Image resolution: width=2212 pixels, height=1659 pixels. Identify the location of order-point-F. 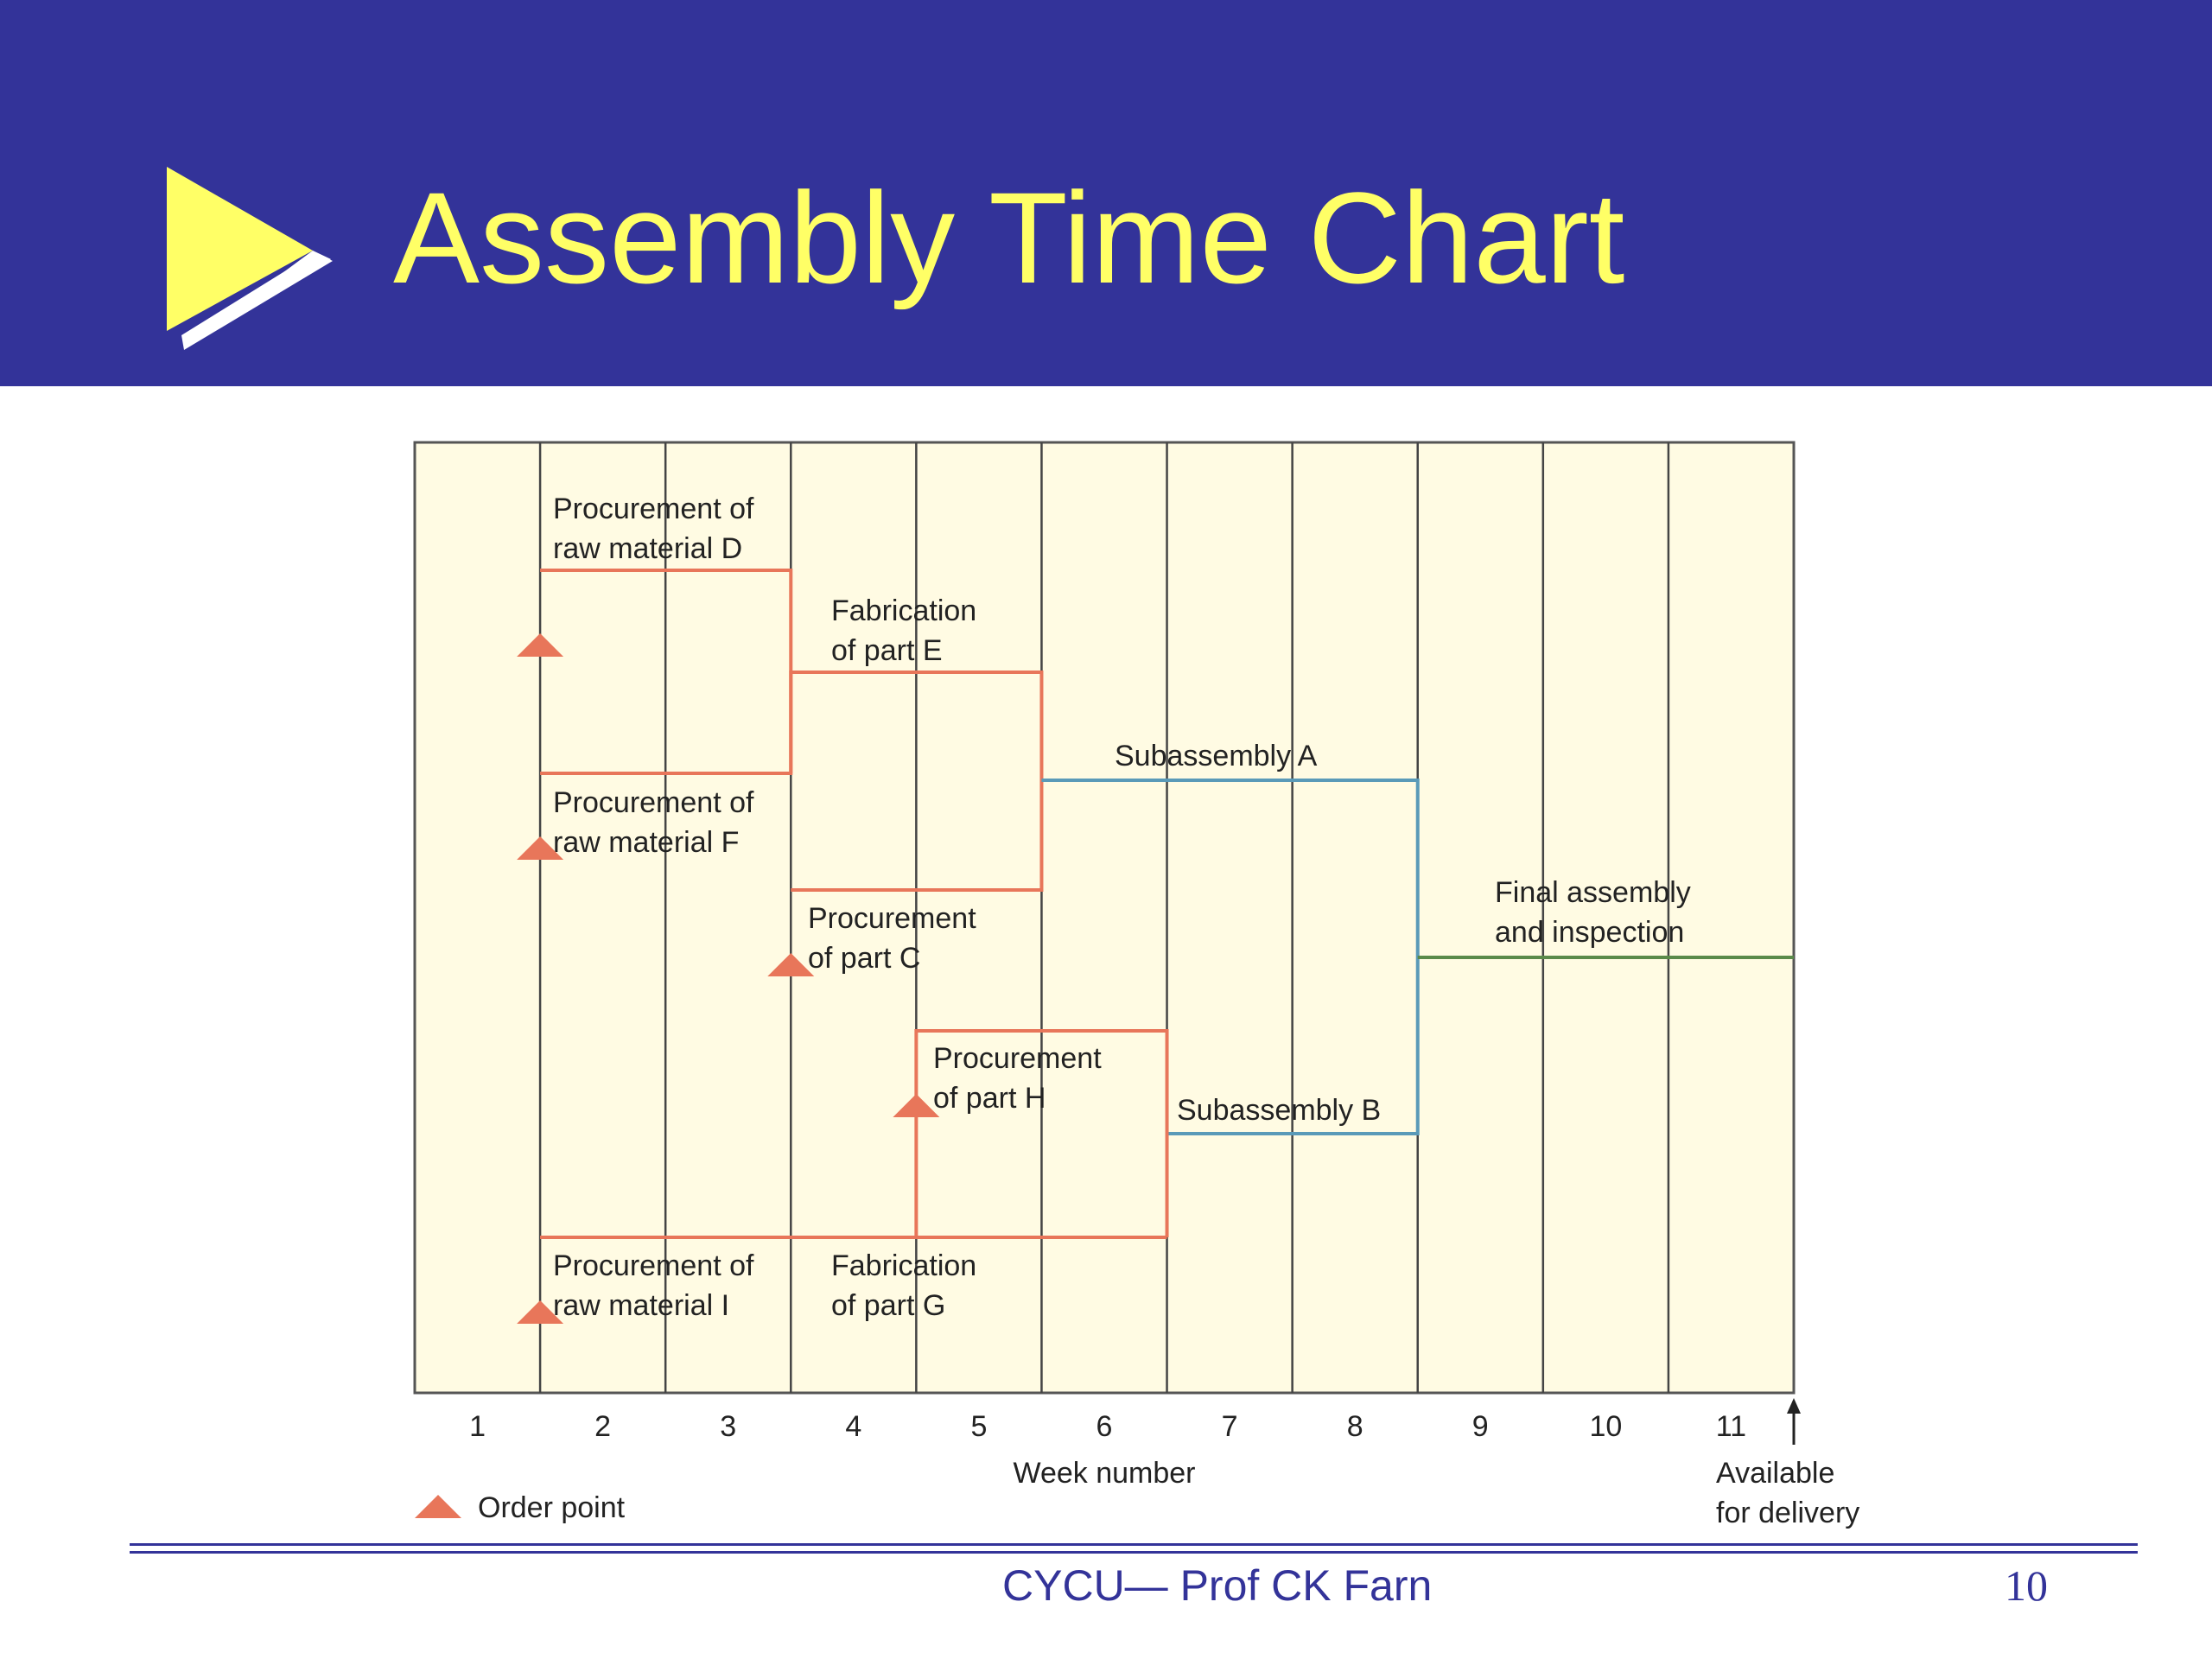
(540, 848).